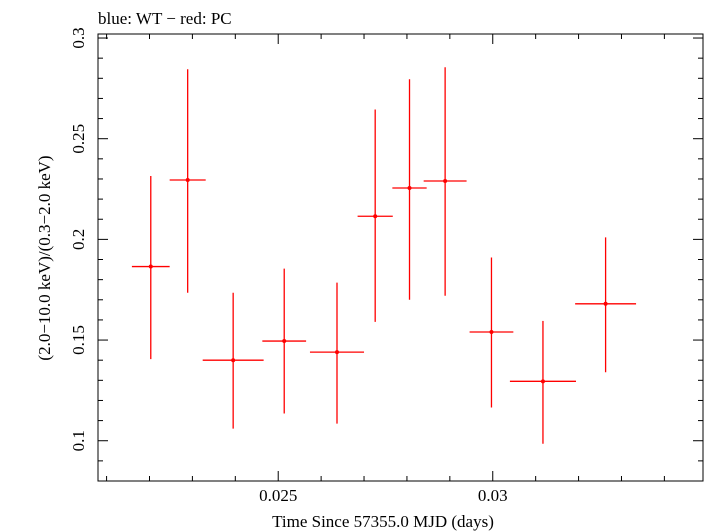 The width and height of the screenshot is (705, 532). What do you see at coordinates (78, 440) in the screenshot?
I see `y-tick-label: 0.1` at bounding box center [78, 440].